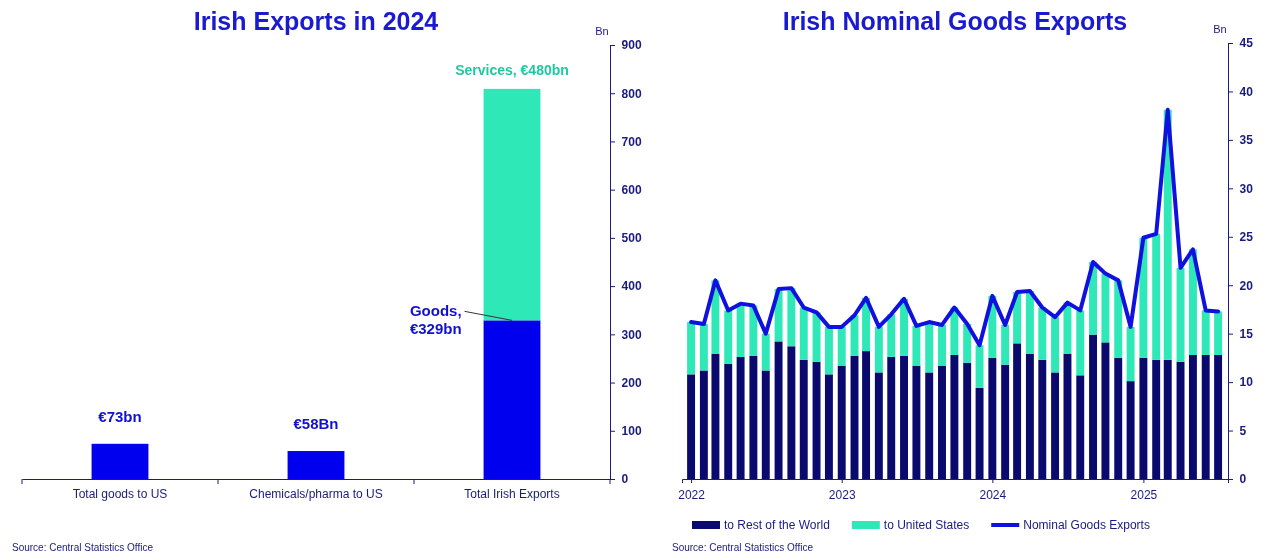 The height and width of the screenshot is (559, 1263). I want to click on x-tick-label: 2023, so click(842, 495).